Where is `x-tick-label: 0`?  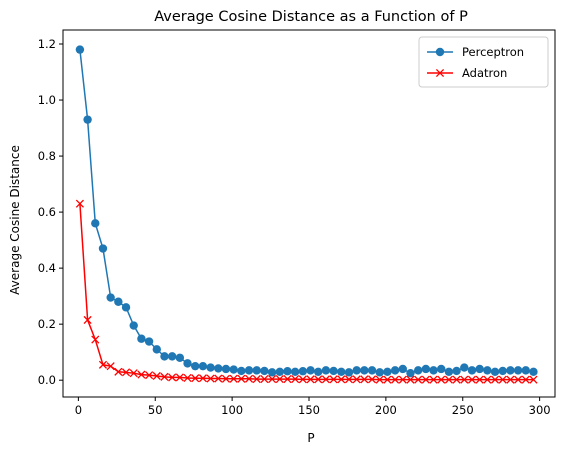 x-tick-label: 0 is located at coordinates (78, 410).